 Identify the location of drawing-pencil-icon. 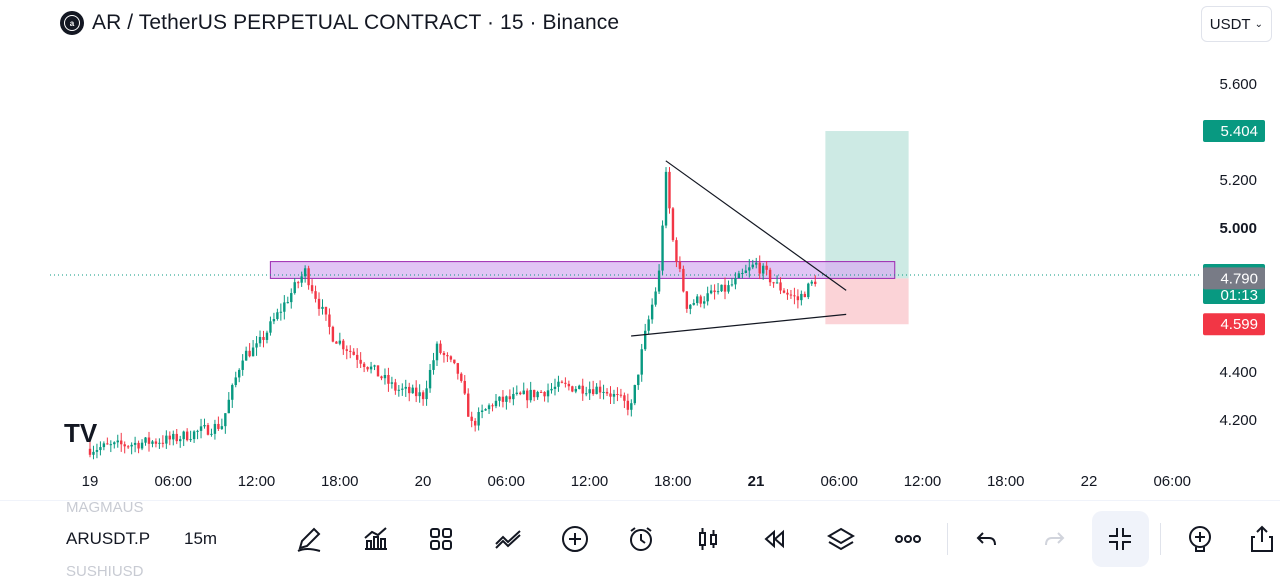
(309, 539).